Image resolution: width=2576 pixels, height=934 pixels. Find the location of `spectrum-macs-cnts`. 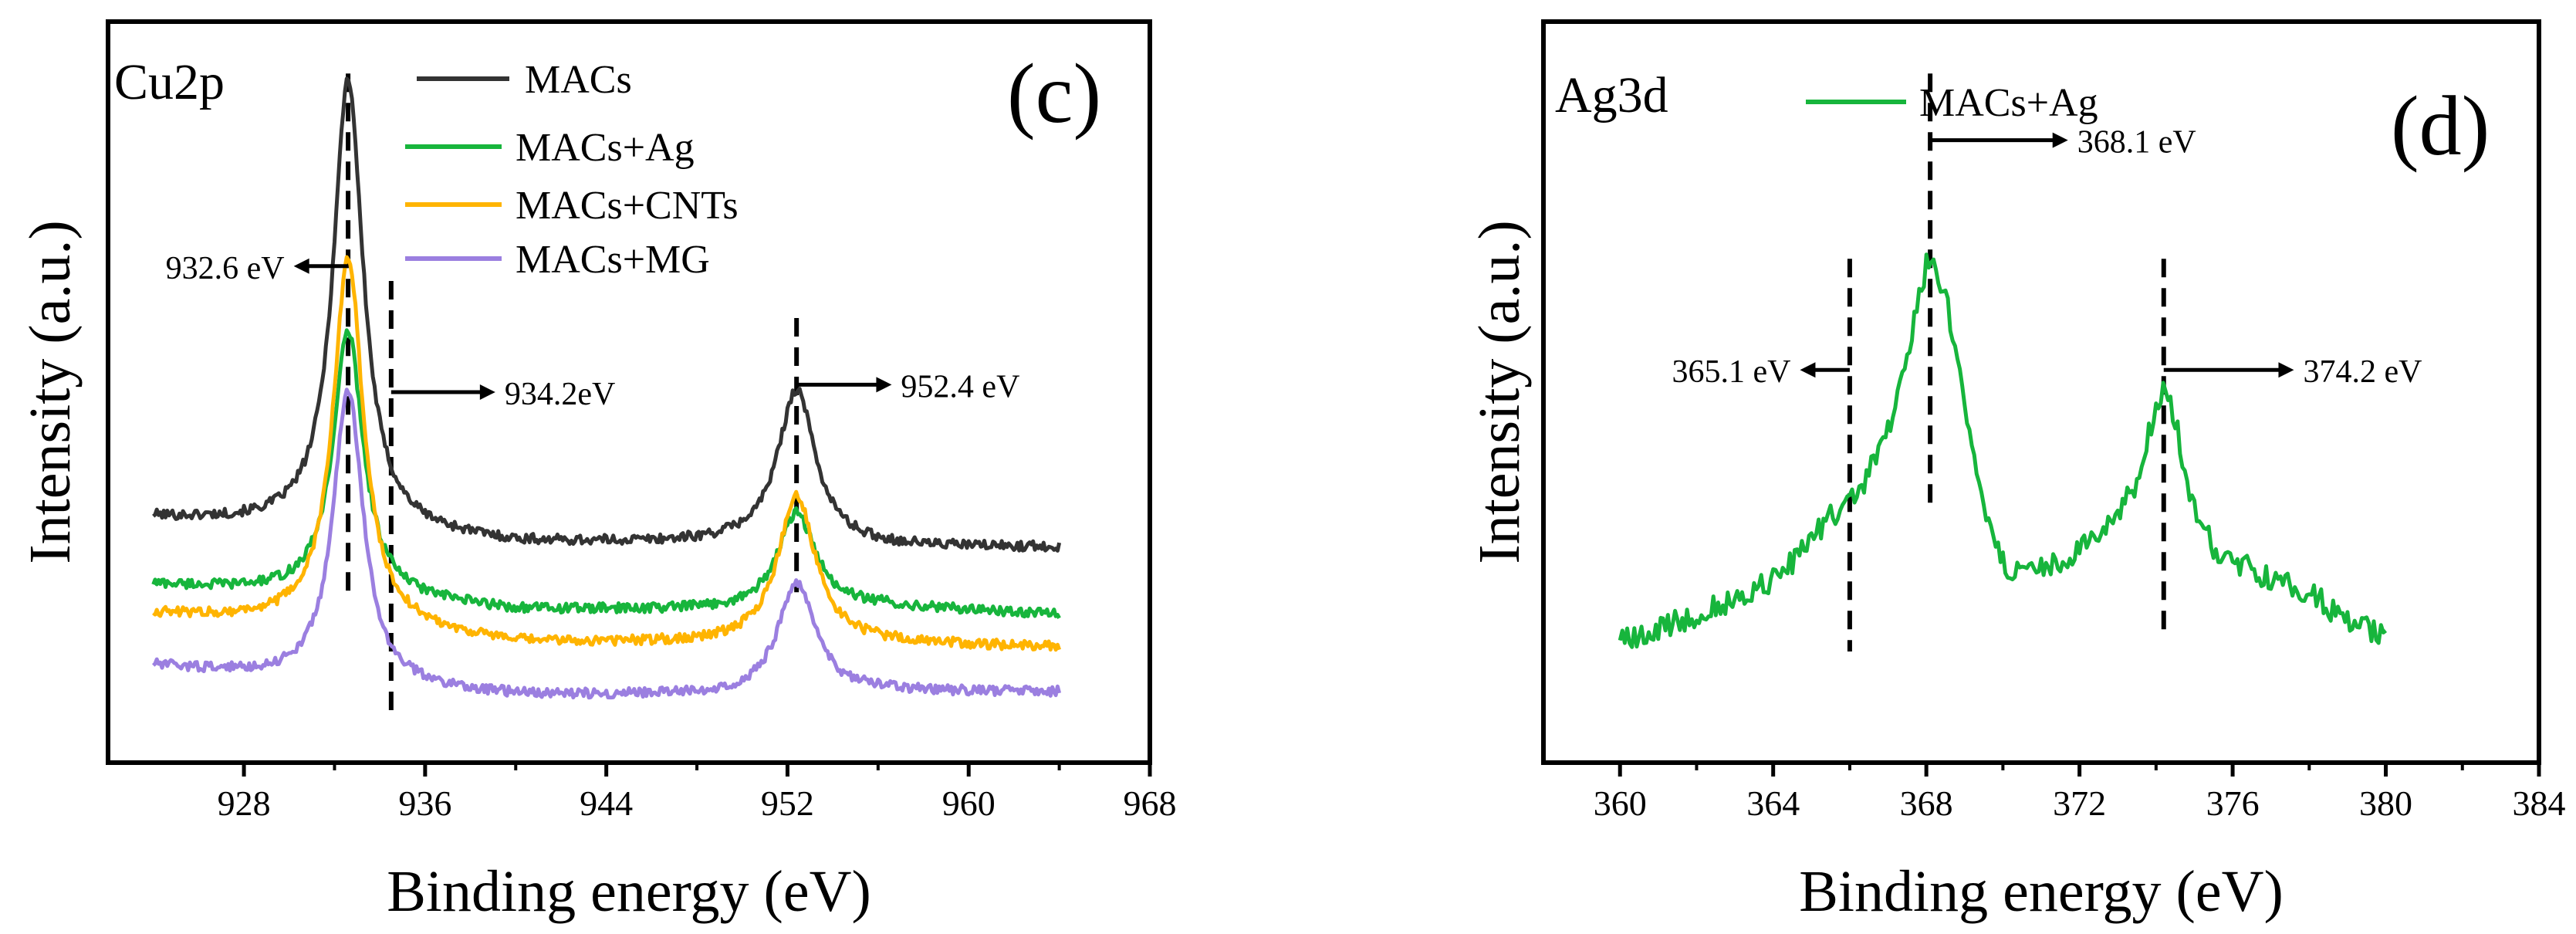

spectrum-macs-cnts is located at coordinates (606, 453).